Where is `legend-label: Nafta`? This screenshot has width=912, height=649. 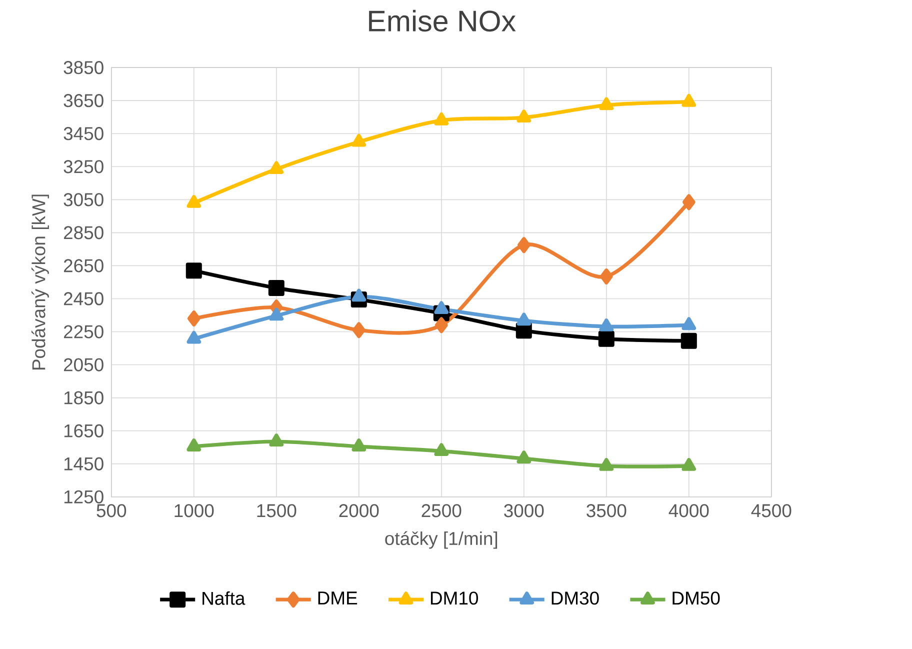 legend-label: Nafta is located at coordinates (224, 598).